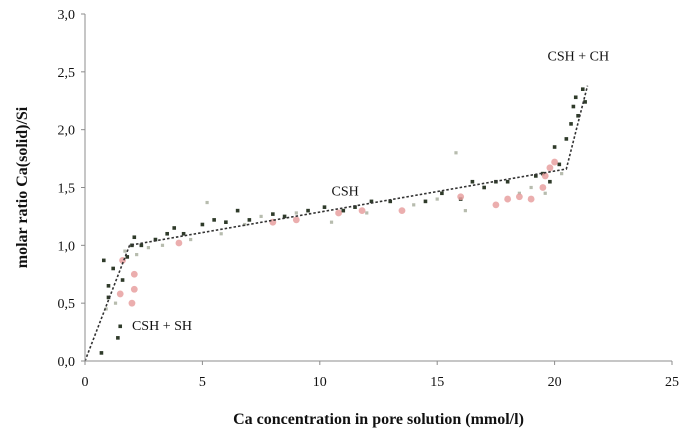 This screenshot has width=681, height=436. What do you see at coordinates (67, 362) in the screenshot?
I see `y-tick-label: 0,0` at bounding box center [67, 362].